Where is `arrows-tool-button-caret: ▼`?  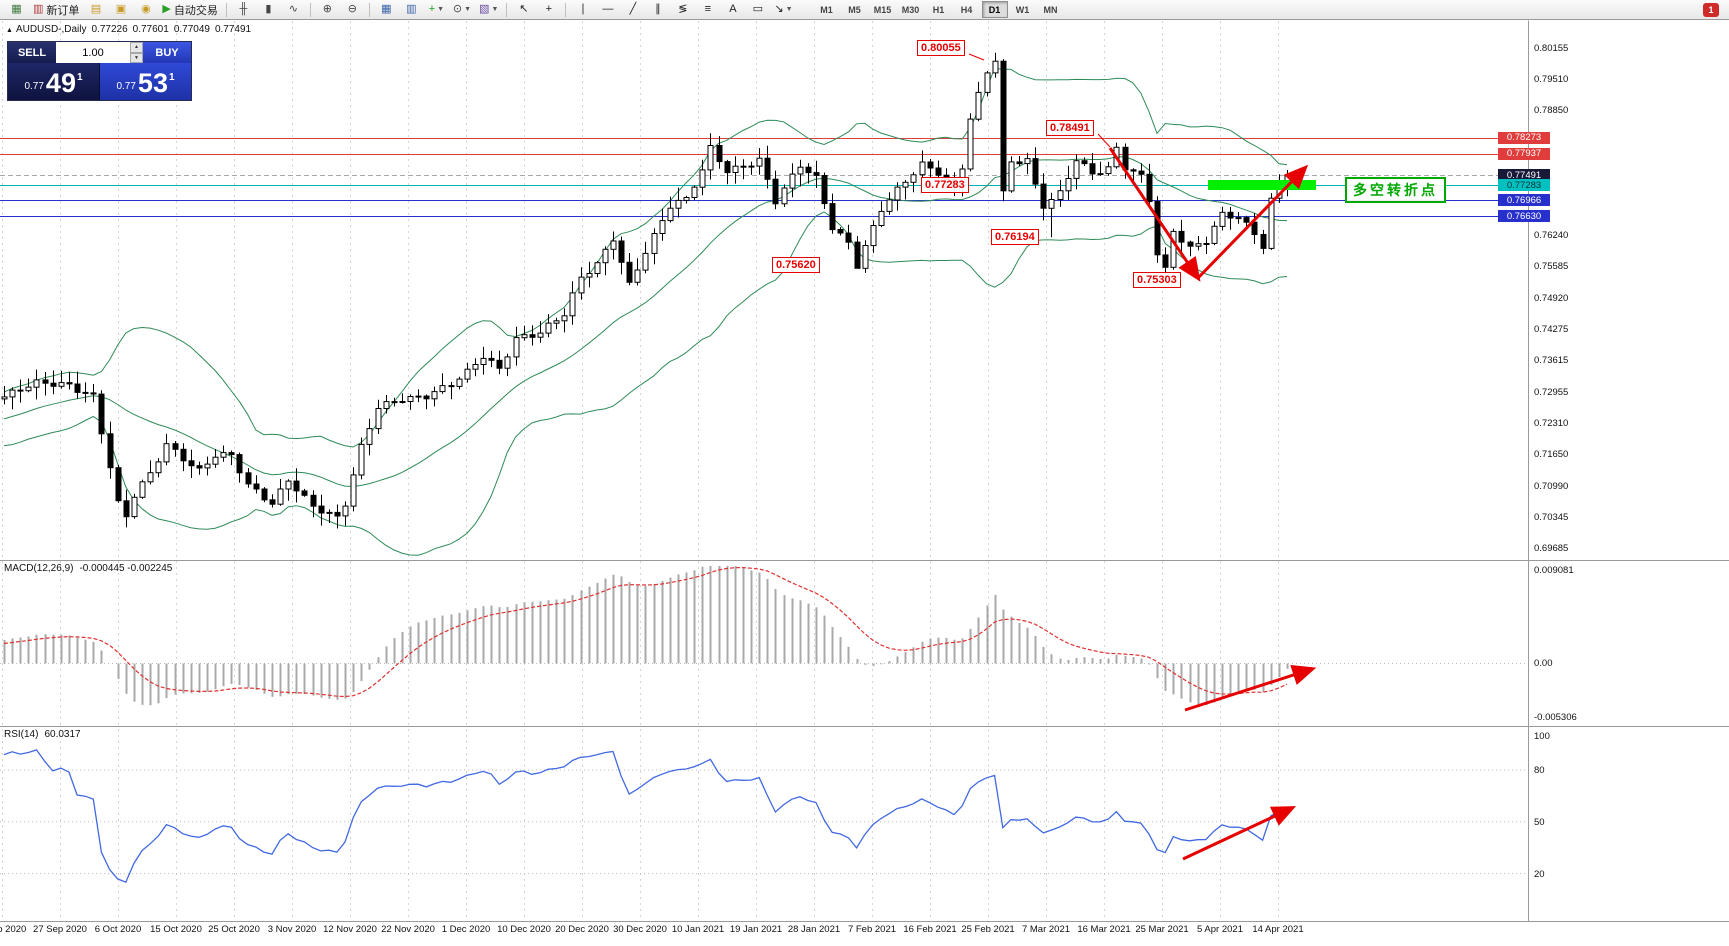
arrows-tool-button-caret: ▼ is located at coordinates (789, 9).